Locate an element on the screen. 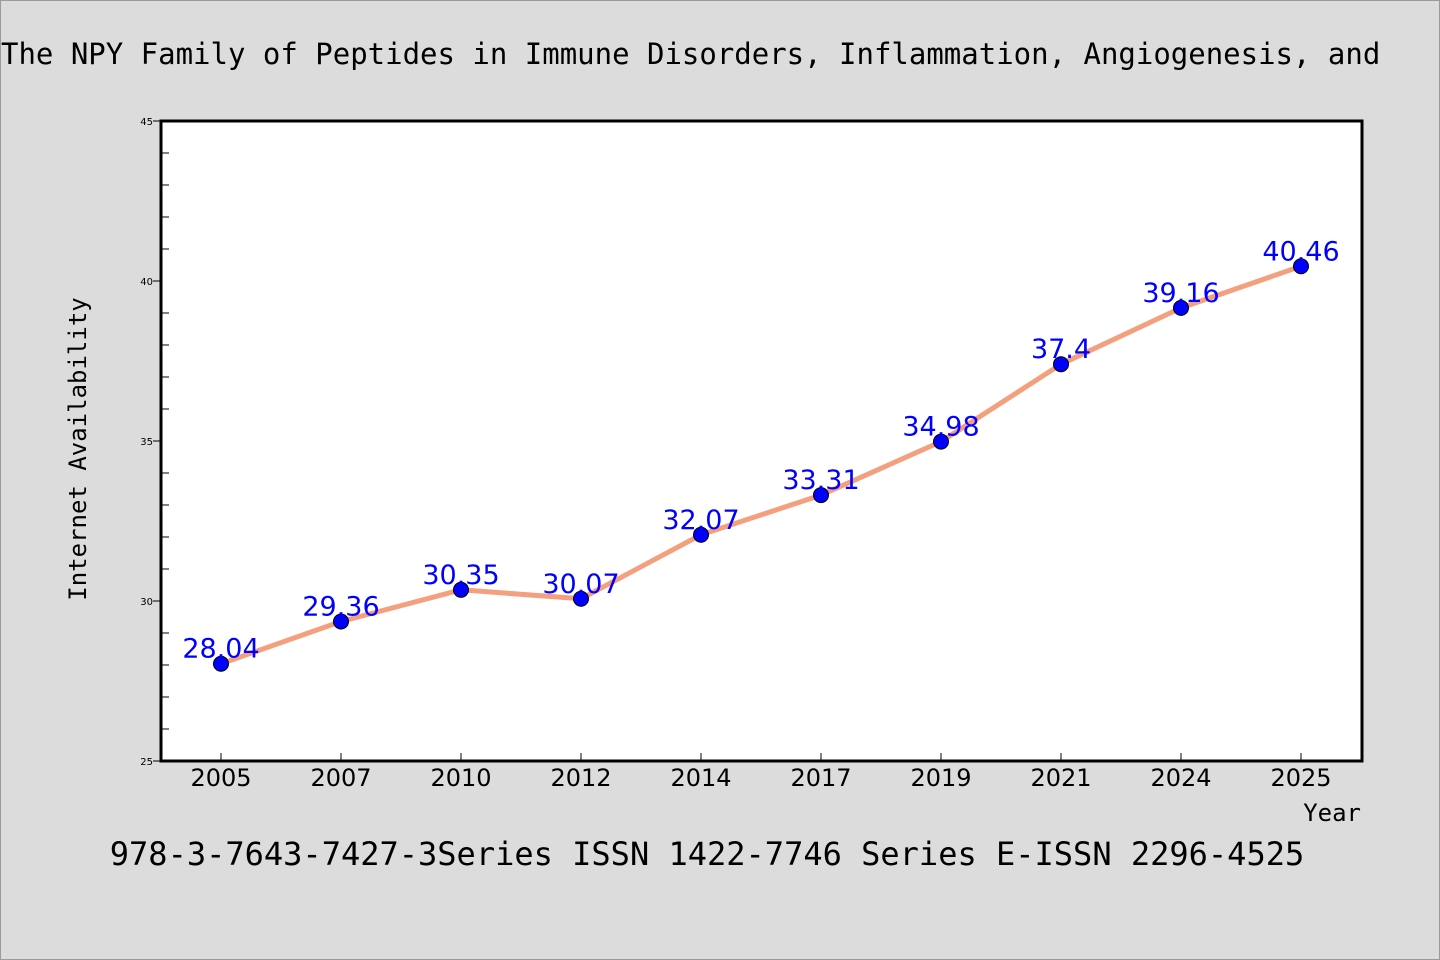  x-axis: 2005 2007 2010 2012 2014 2017 2019 2021 2024 2025 is located at coordinates (761, 772).